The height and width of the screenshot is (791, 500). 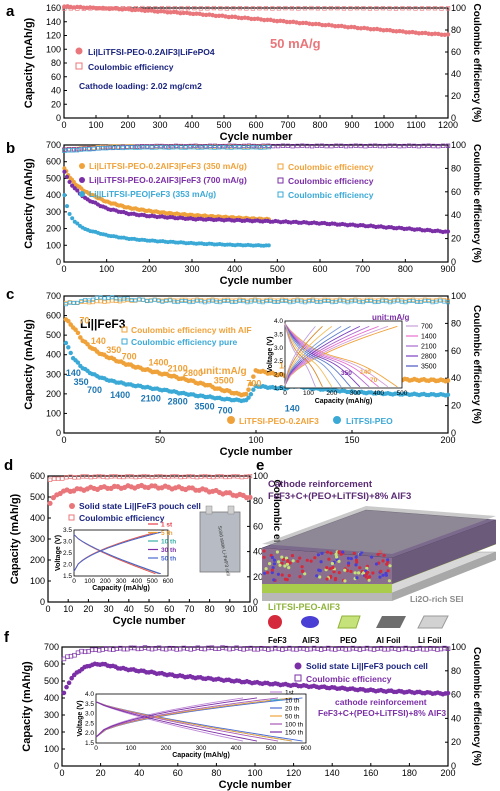 I want to click on y2-tick-label: 80, so click(x=456, y=323).